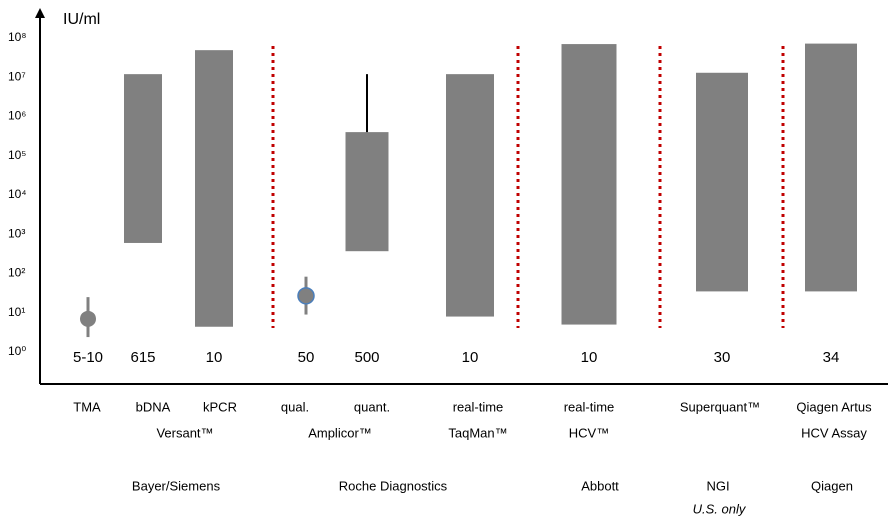  What do you see at coordinates (720, 406) in the screenshot?
I see `category-label: Superquant™` at bounding box center [720, 406].